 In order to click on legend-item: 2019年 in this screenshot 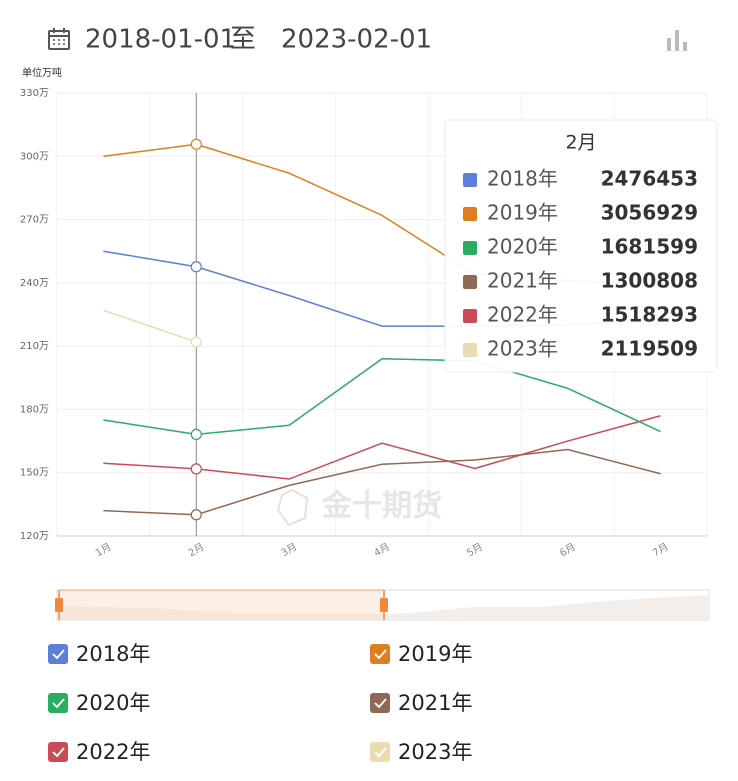, I will do `click(421, 654)`.